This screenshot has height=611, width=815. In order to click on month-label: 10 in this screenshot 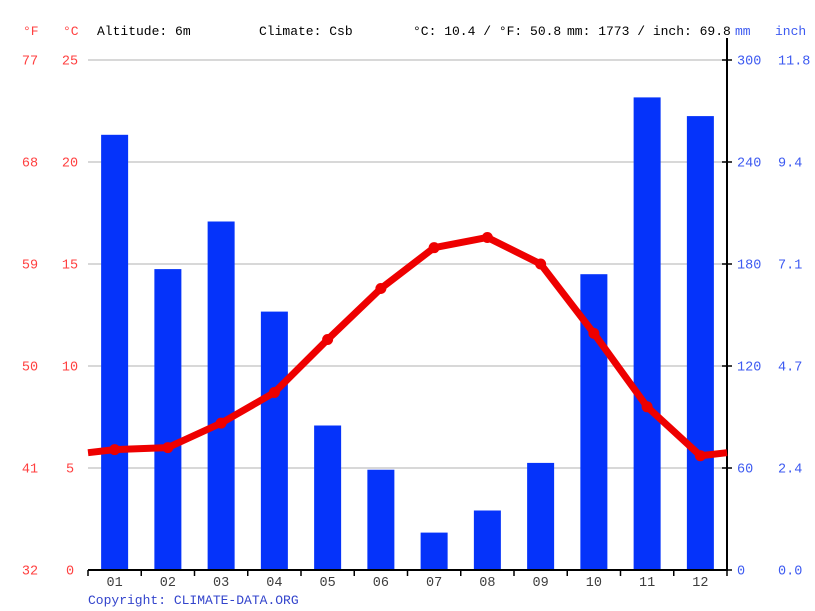, I will do `click(594, 583)`.